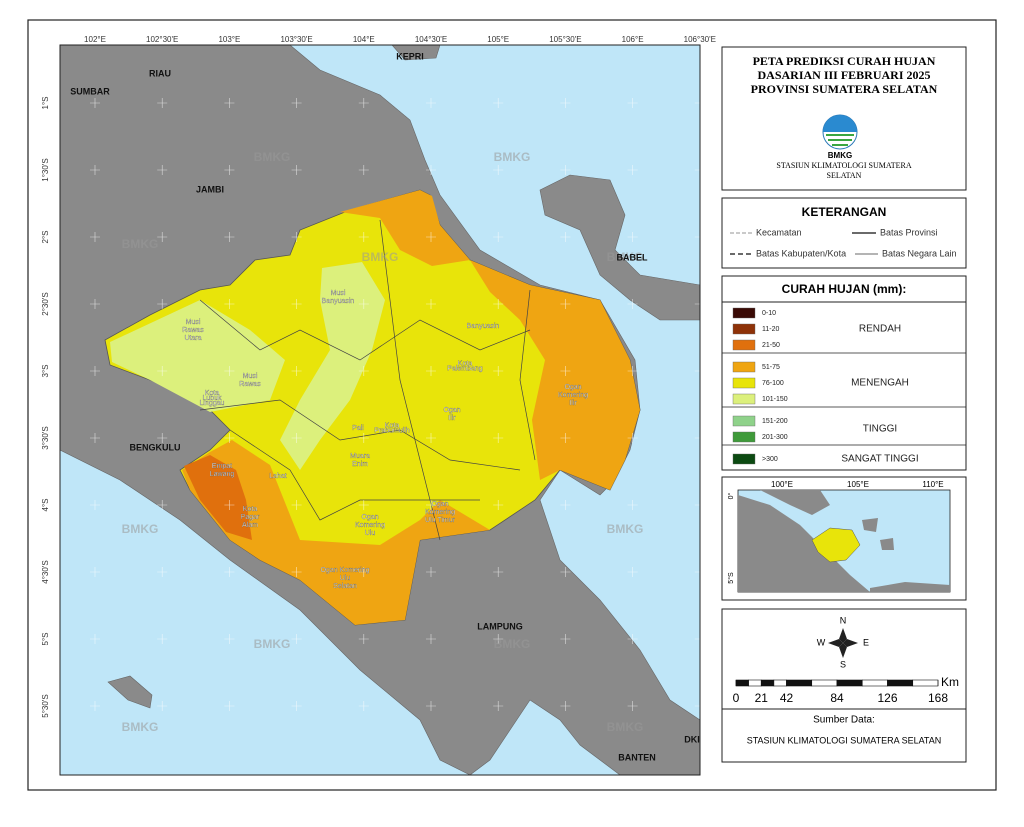  What do you see at coordinates (45, 303) in the screenshot?
I see `lat-label: 2°30'S` at bounding box center [45, 303].